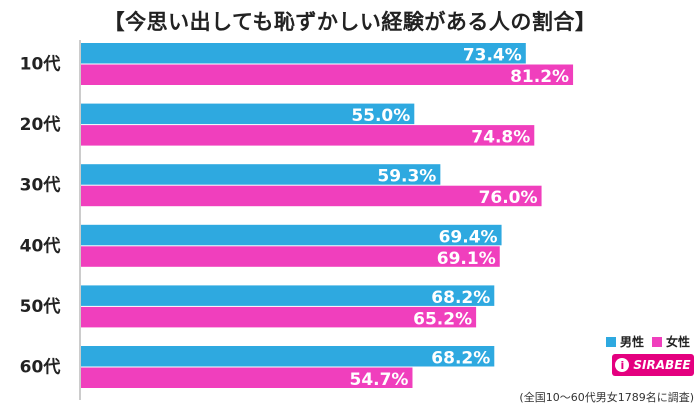 This screenshot has height=411, width=700. What do you see at coordinates (40, 185) in the screenshot?
I see `category-label: 30代` at bounding box center [40, 185].